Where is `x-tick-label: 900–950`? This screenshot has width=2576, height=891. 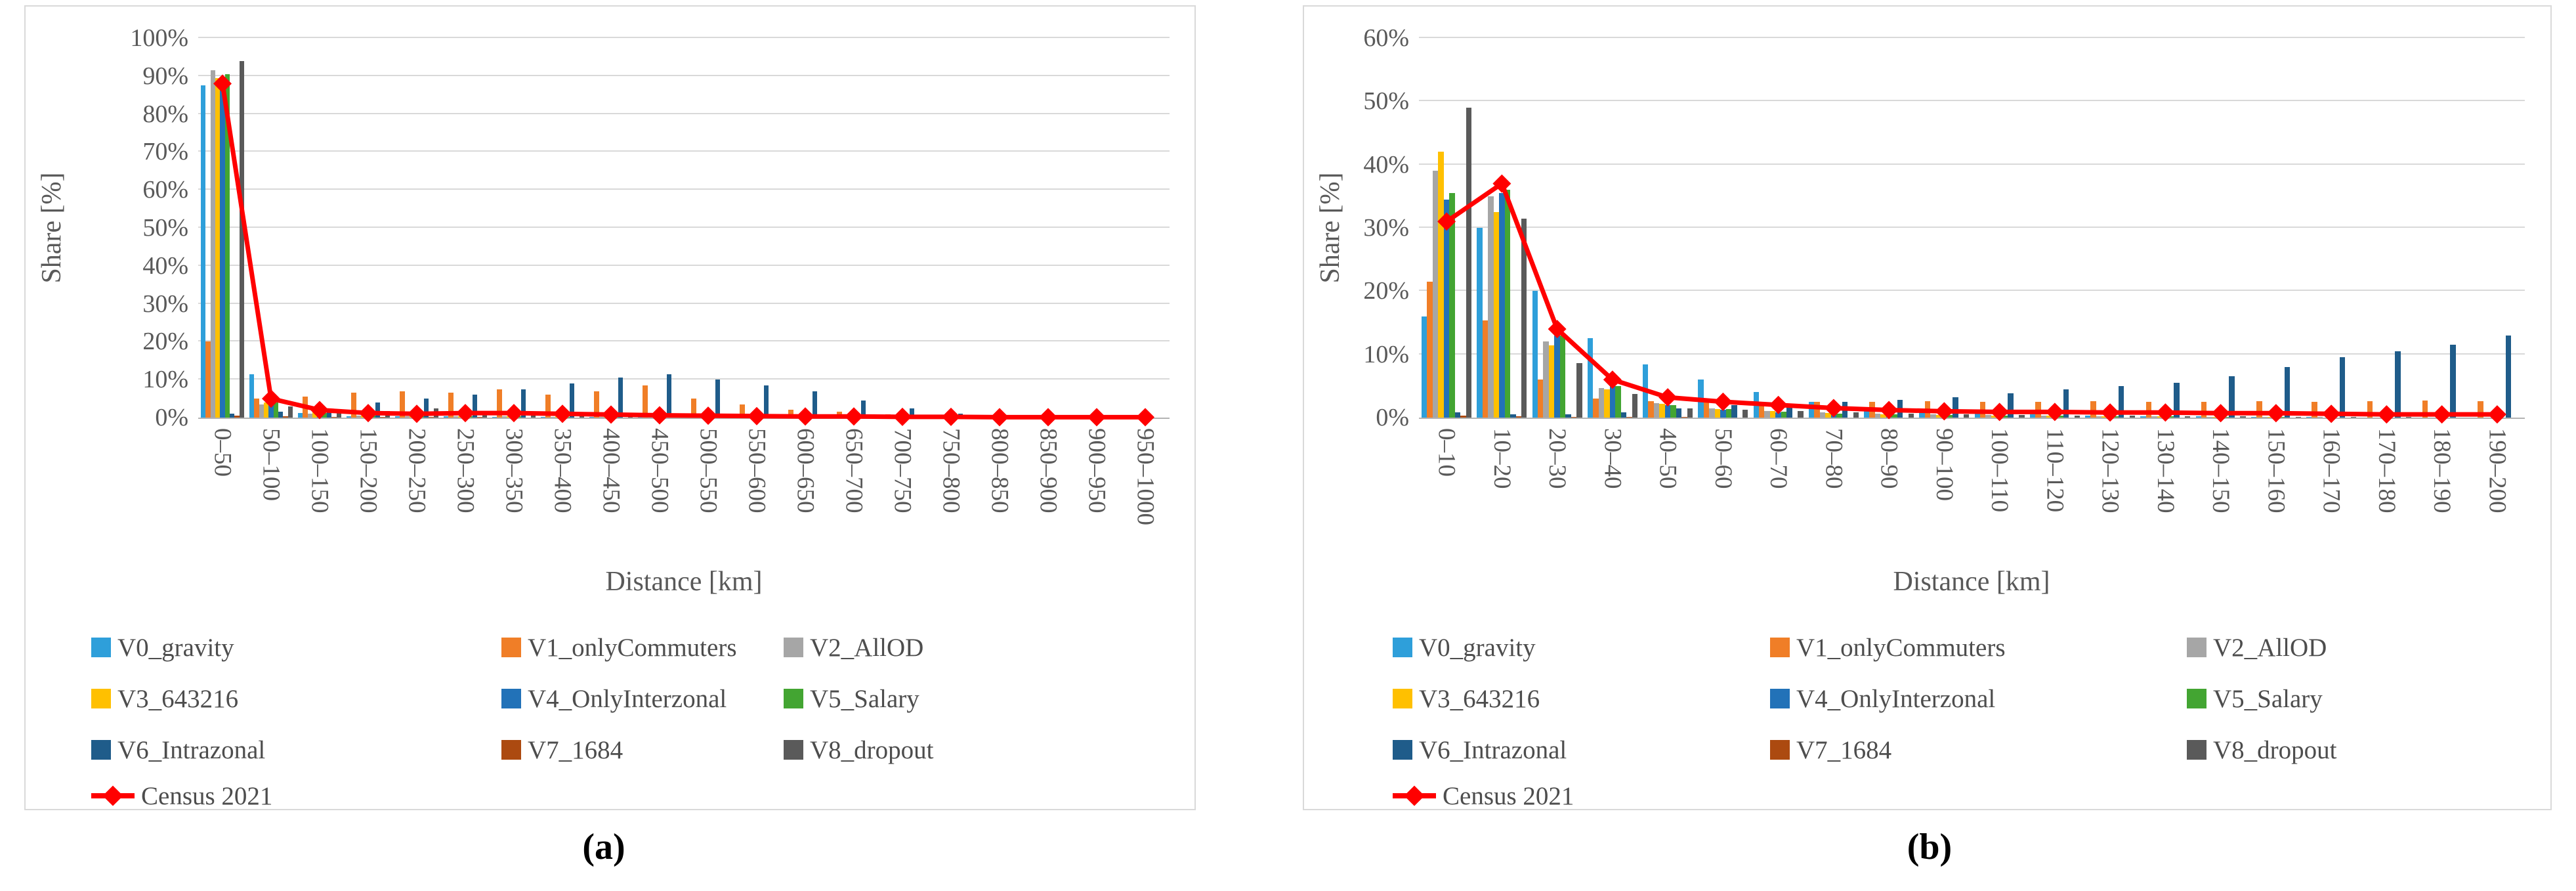 x-tick-label: 900–950 is located at coordinates (1096, 471).